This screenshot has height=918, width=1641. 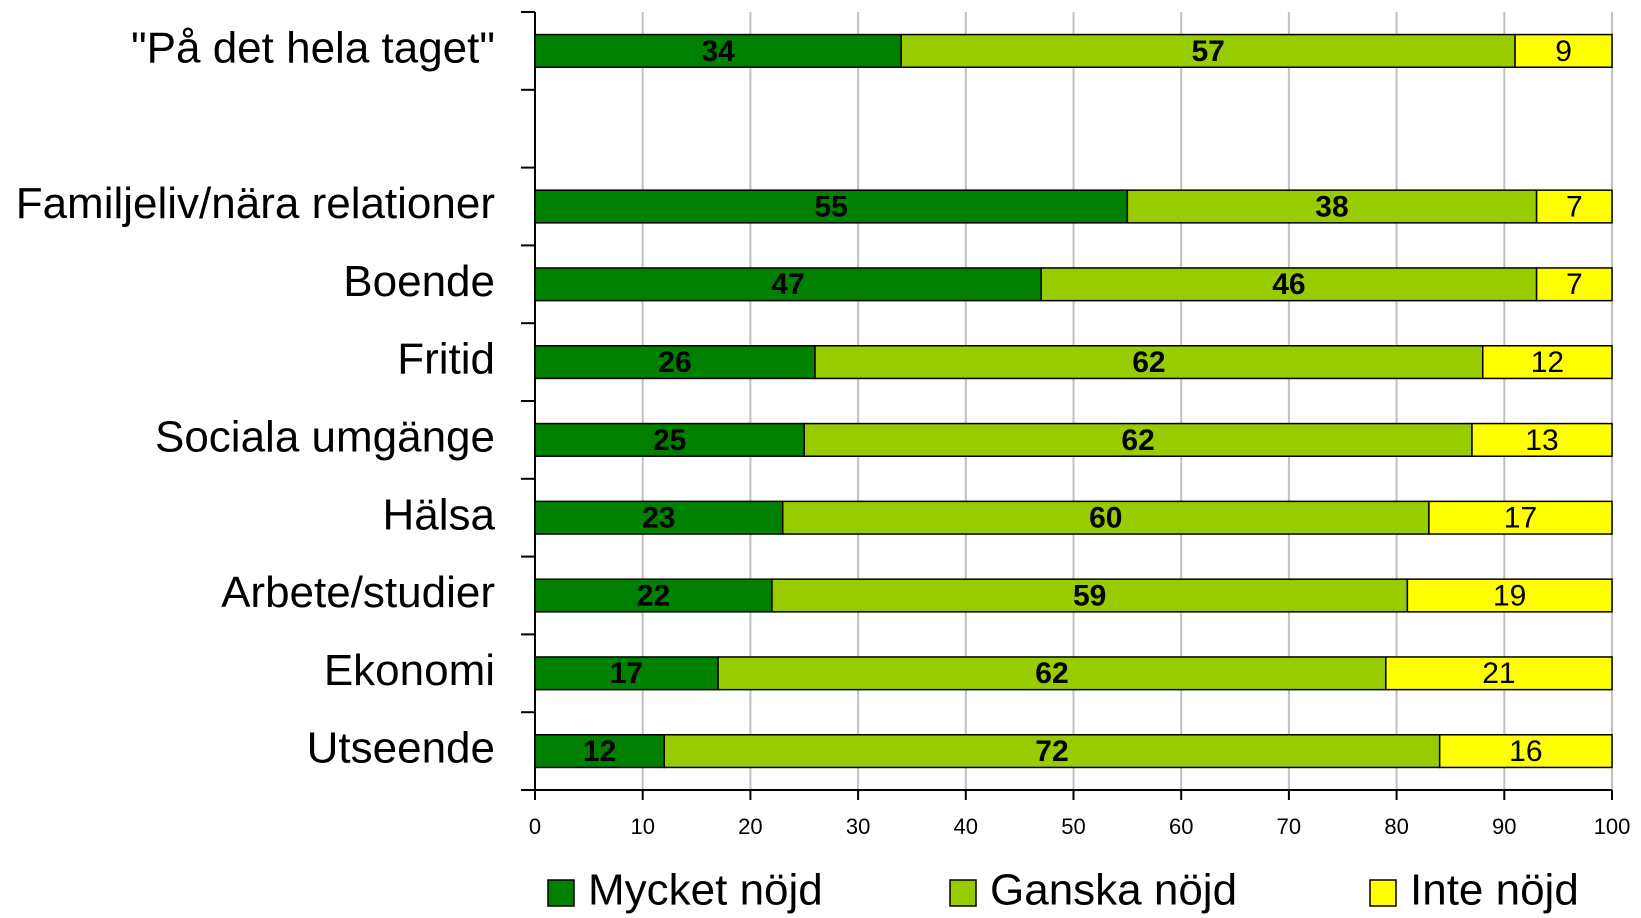 I want to click on data-label: 38, so click(x=1331, y=206).